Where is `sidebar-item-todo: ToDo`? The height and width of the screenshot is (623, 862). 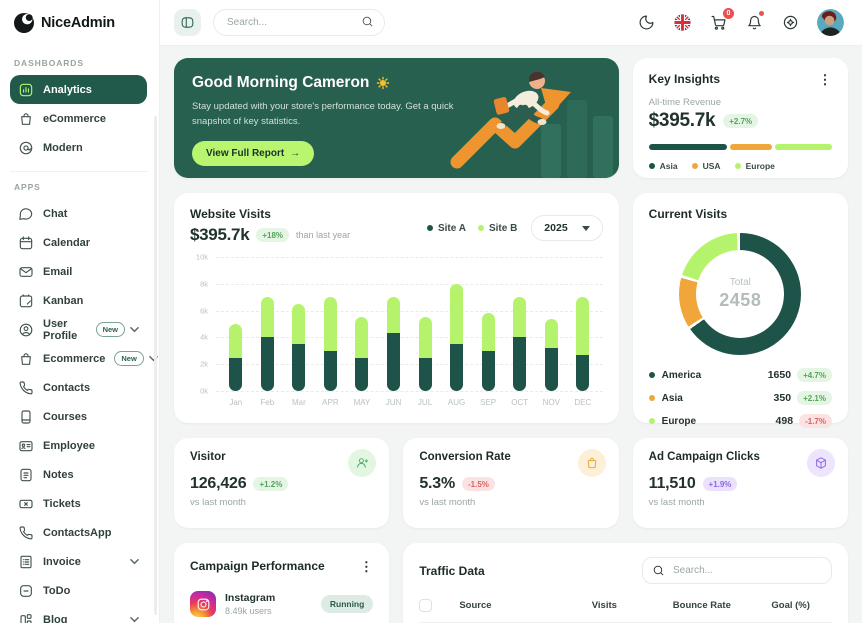
sidebar-item-todo: ToDo is located at coordinates (78, 590).